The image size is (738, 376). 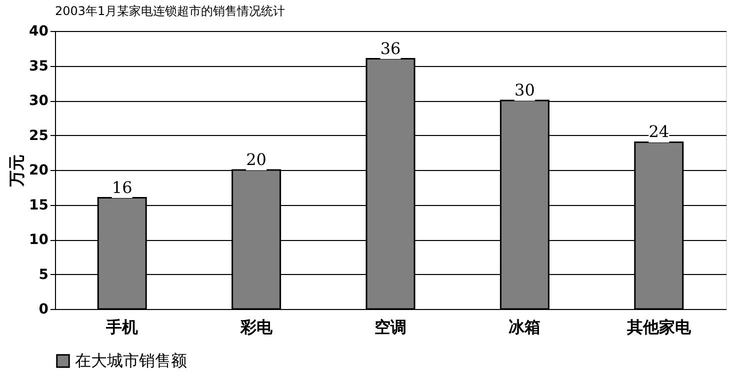 What do you see at coordinates (16, 171) in the screenshot?
I see `y-axis-title: 万元` at bounding box center [16, 171].